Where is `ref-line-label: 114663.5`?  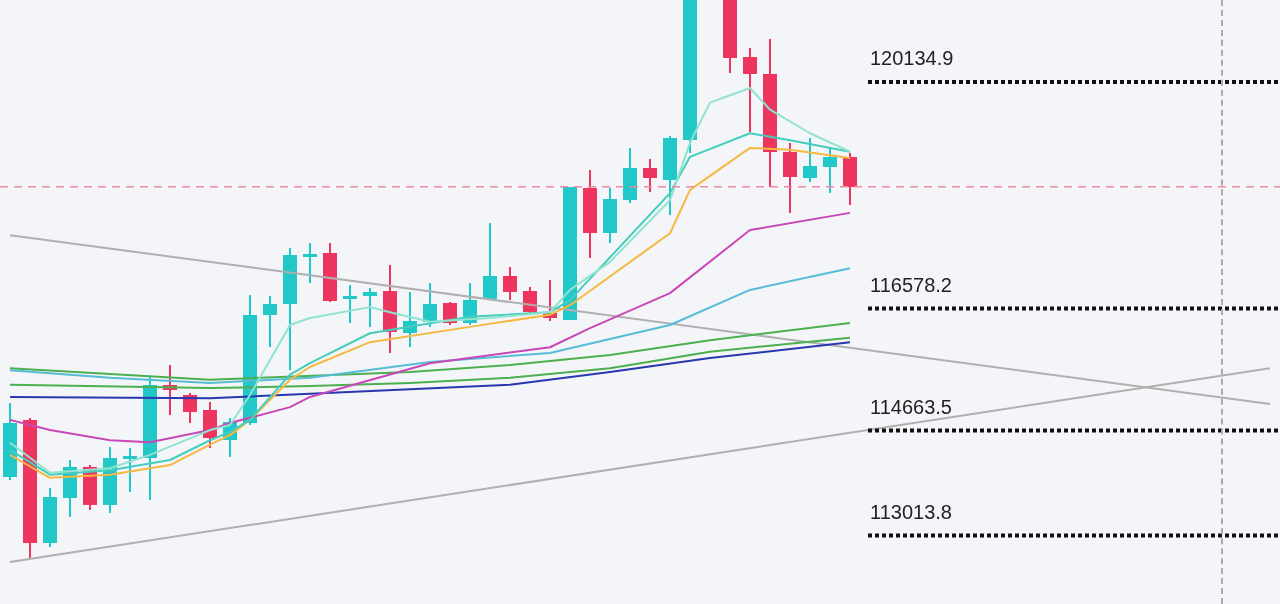 ref-line-label: 114663.5 is located at coordinates (911, 406).